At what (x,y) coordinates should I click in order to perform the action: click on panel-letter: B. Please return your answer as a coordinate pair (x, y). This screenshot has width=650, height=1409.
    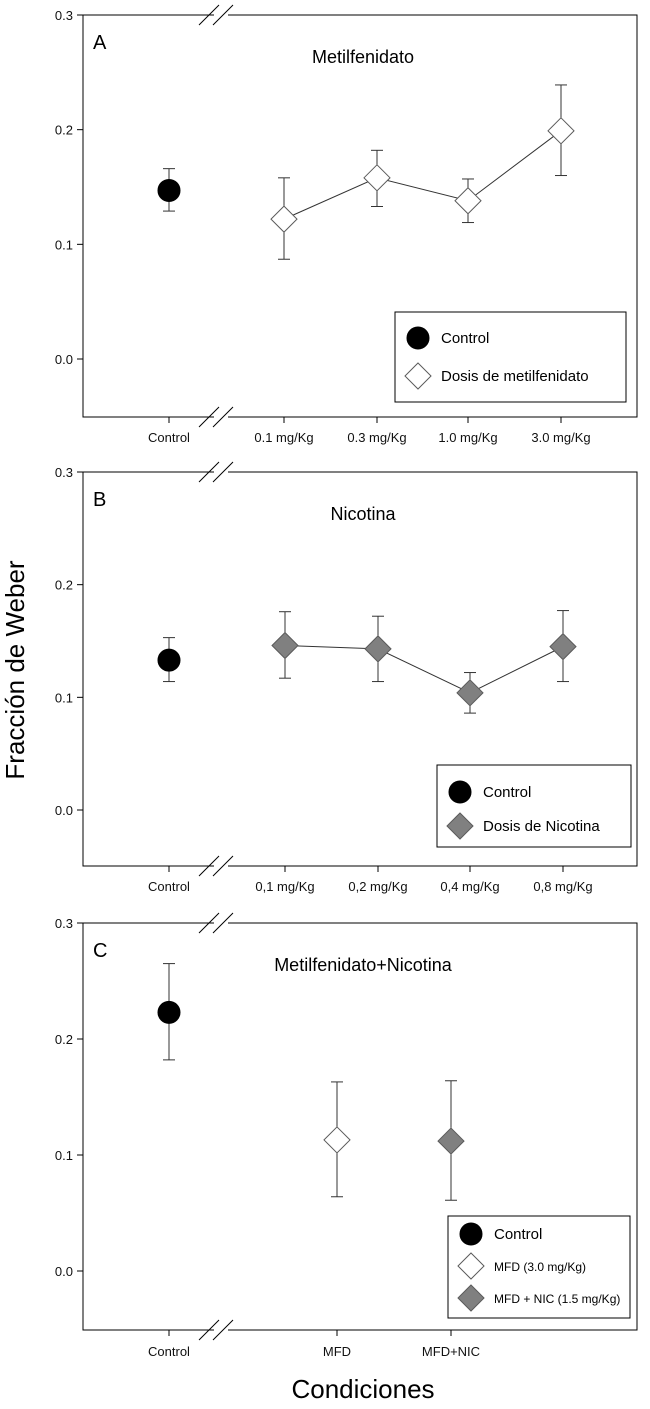
    Looking at the image, I should click on (99, 500).